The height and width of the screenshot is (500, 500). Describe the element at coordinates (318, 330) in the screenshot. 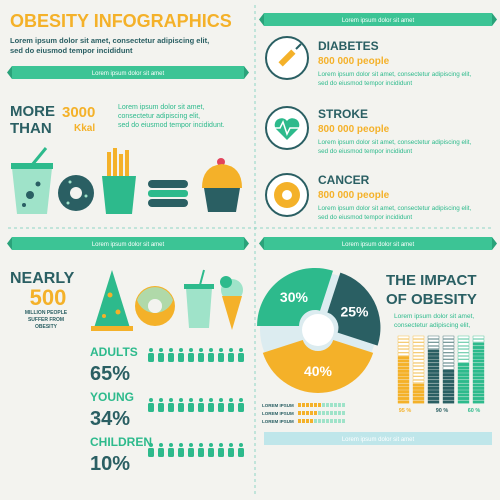

I see `pie-hole` at that location.